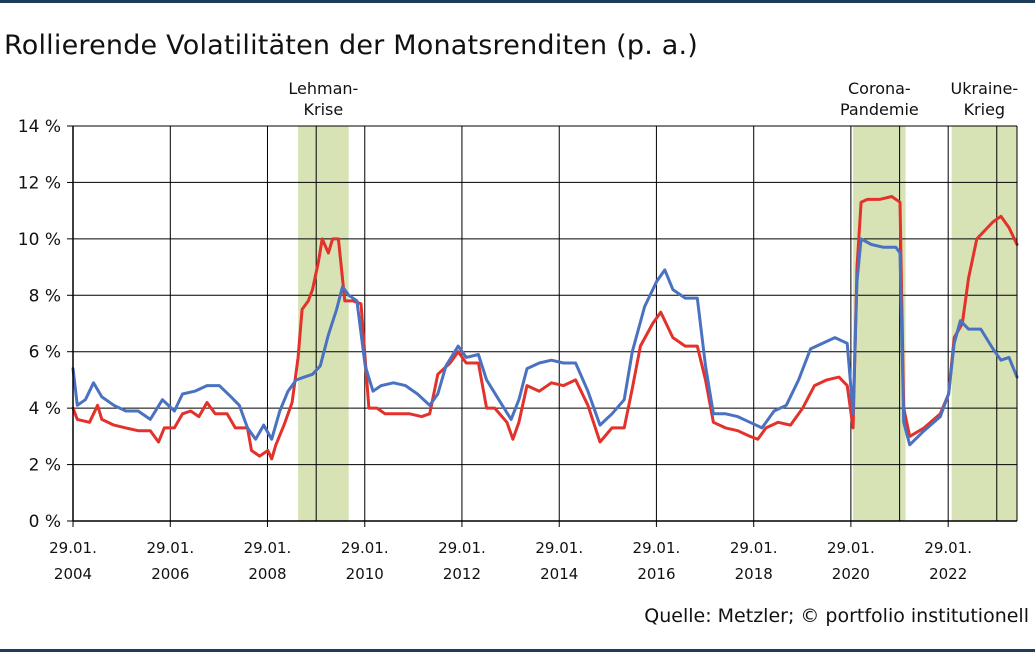  Describe the element at coordinates (656, 574) in the screenshot. I see `x-tick-label-line2-6: 2016` at that location.